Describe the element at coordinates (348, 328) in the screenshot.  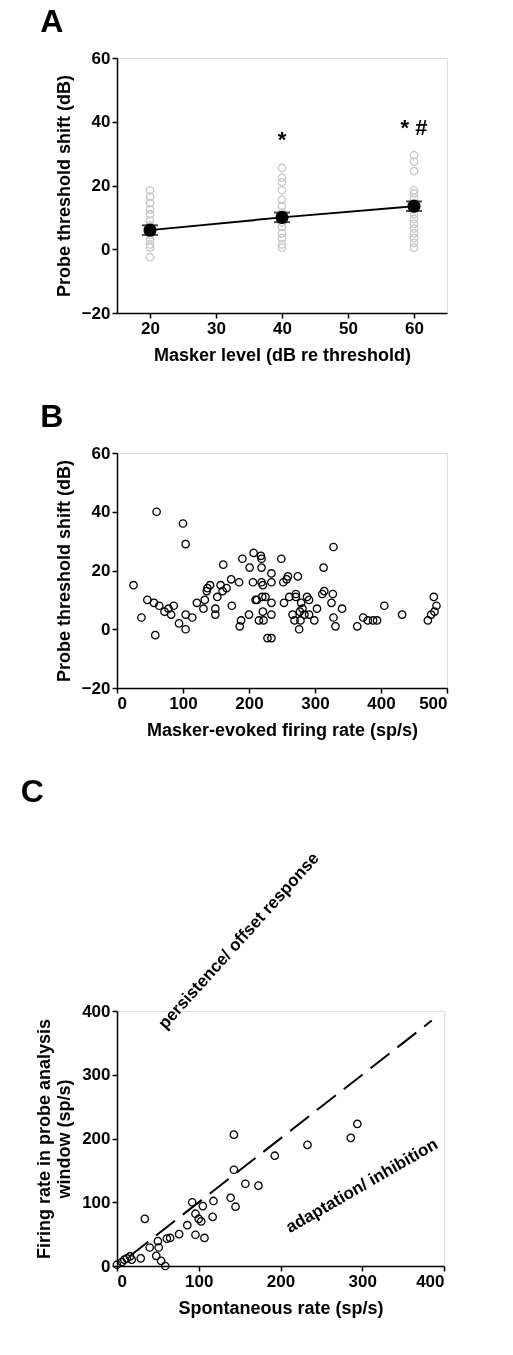
I see `x-tick-label: 50` at that location.